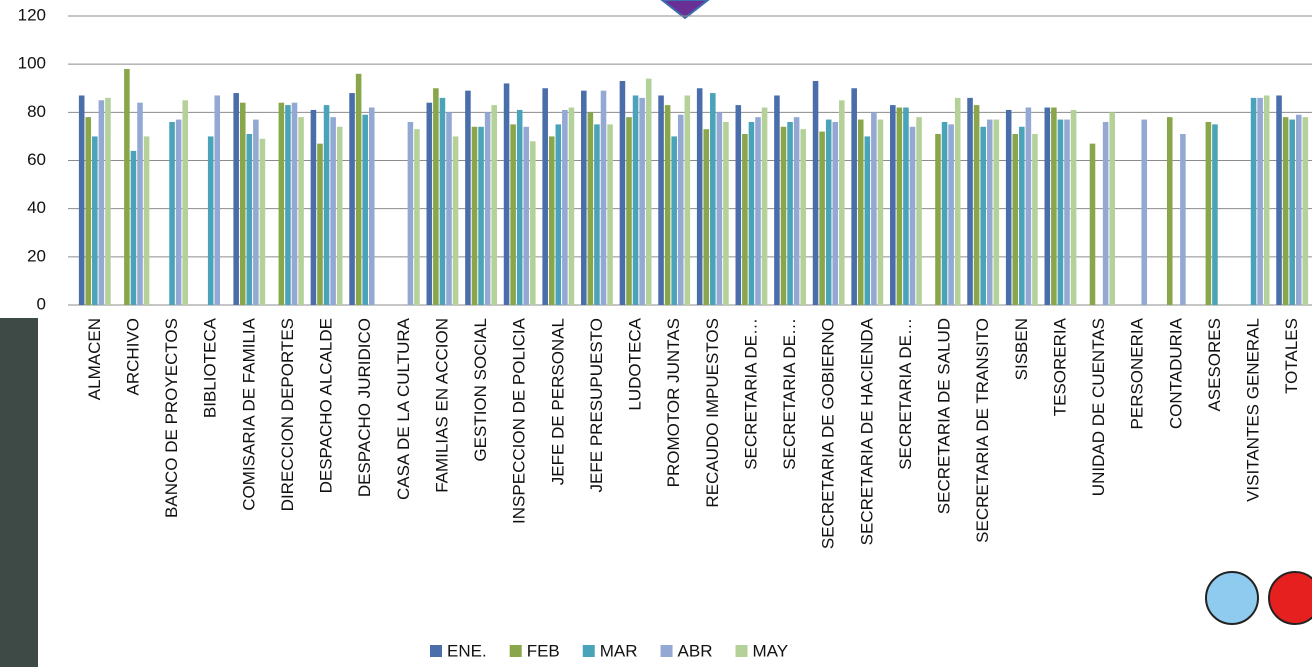 The image size is (1312, 667). What do you see at coordinates (32, 63) in the screenshot?
I see `y-tick-label: 100` at bounding box center [32, 63].